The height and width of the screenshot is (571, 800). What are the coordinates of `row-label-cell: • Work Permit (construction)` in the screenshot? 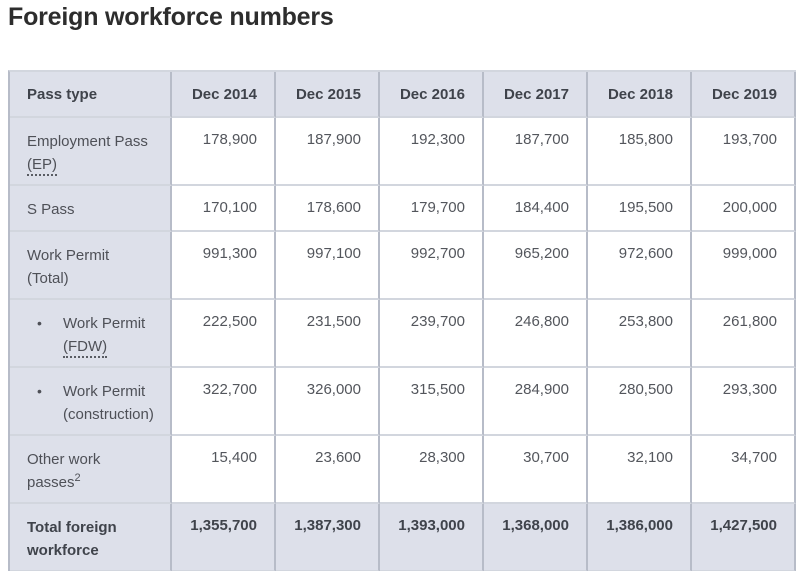 It's located at (91, 402).